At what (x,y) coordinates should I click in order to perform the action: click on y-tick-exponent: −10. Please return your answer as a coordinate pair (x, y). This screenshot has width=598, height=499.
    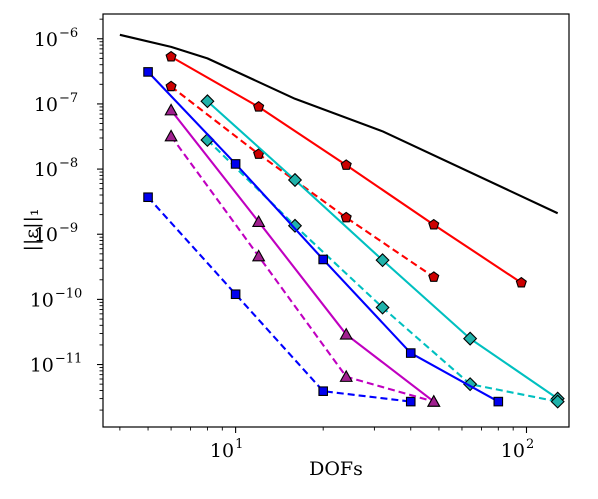
    Looking at the image, I should click on (68, 293).